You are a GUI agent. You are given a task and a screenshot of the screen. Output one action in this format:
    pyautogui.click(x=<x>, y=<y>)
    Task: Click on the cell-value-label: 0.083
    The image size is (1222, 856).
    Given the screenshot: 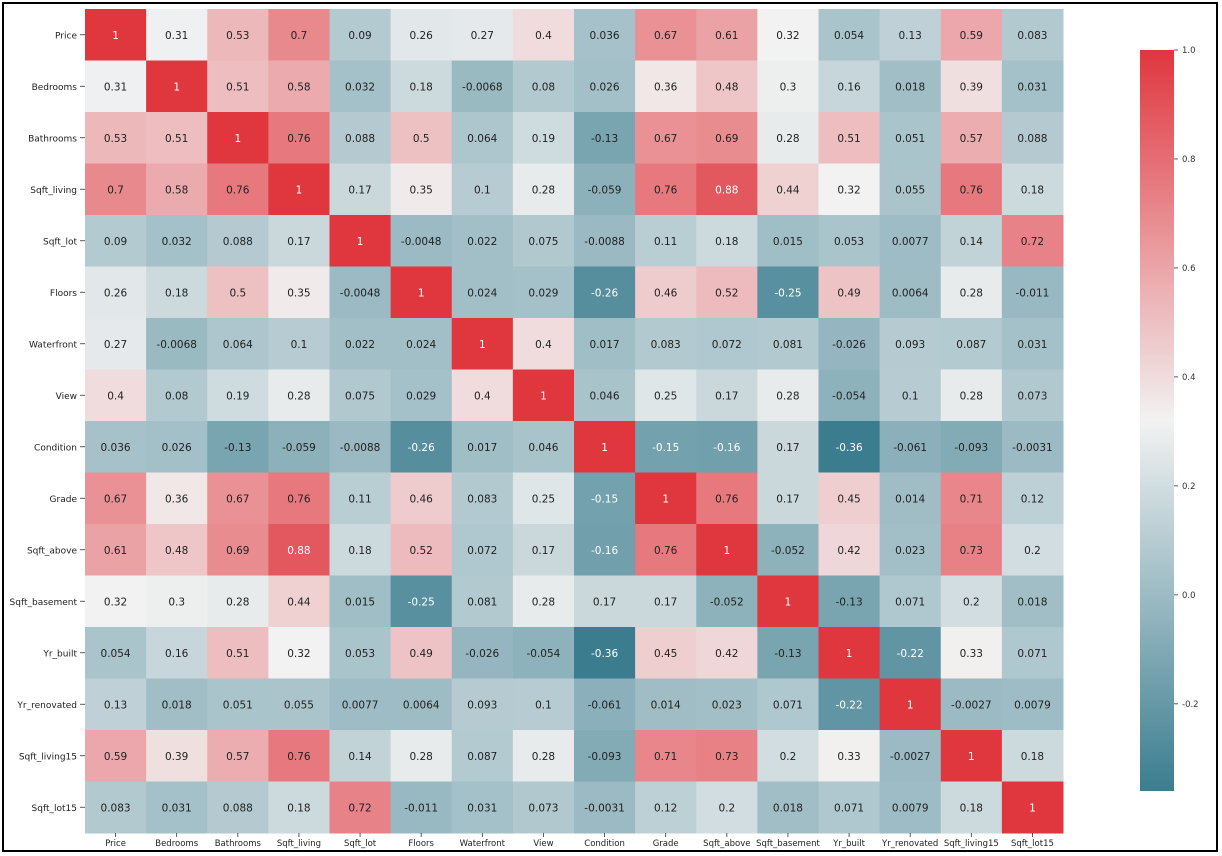 What is the action you would take?
    pyautogui.click(x=482, y=499)
    